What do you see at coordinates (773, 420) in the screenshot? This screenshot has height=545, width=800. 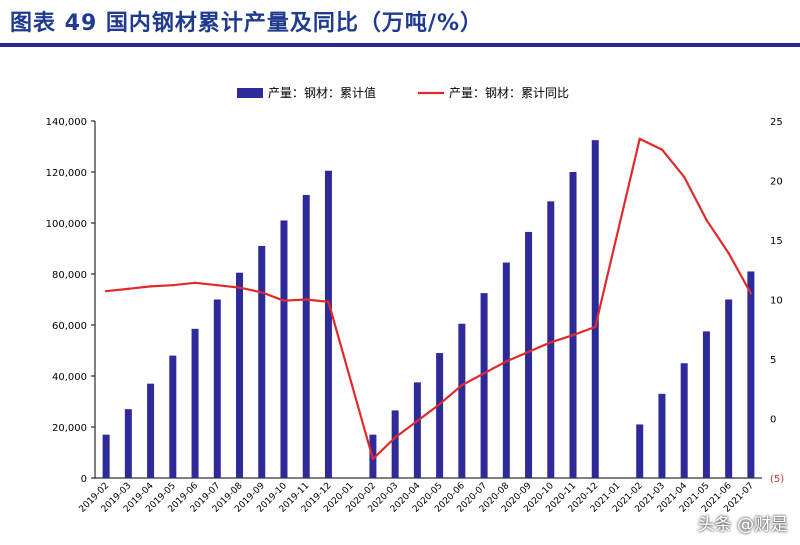 I see `right-axis-tick-label: 0` at bounding box center [773, 420].